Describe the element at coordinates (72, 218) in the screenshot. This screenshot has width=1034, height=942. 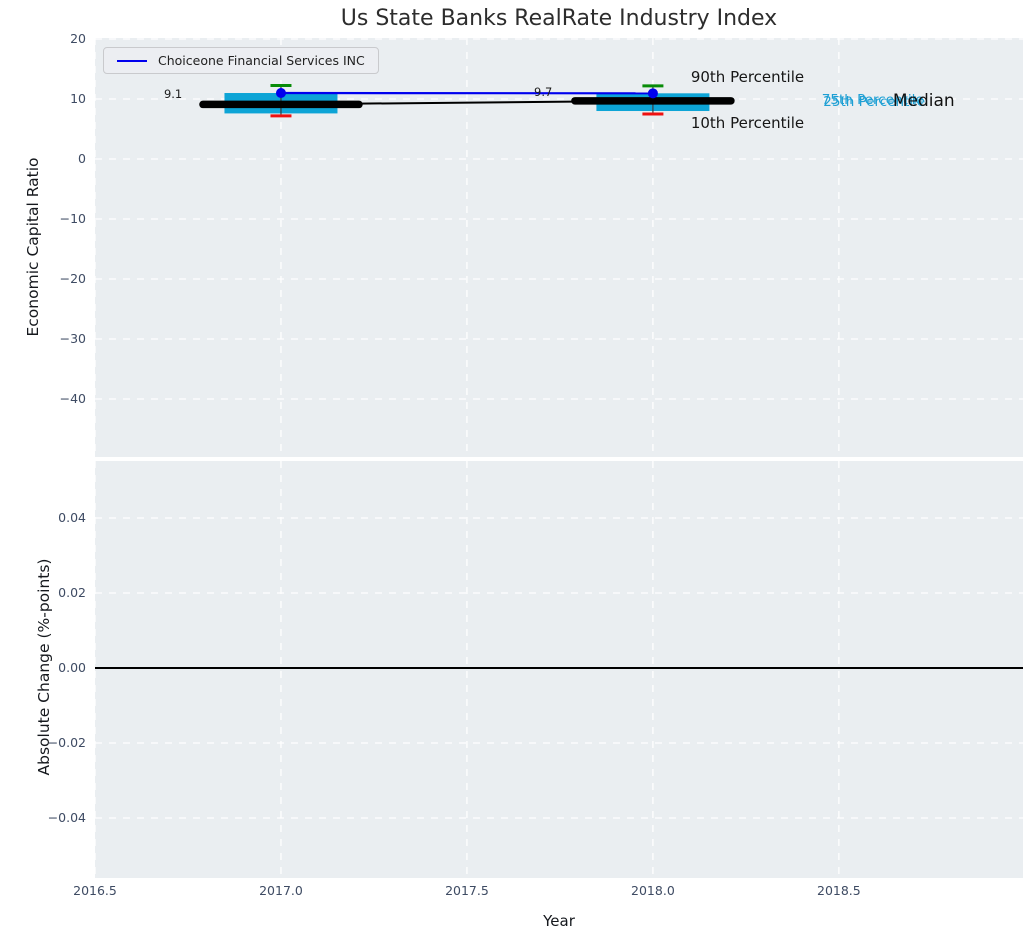
I see `y-tick-label: −10` at that location.